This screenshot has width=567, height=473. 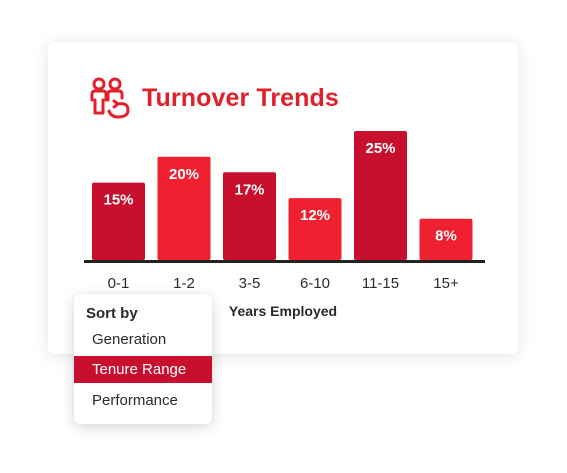 What do you see at coordinates (446, 283) in the screenshot?
I see `tick-label-15+: 15+` at bounding box center [446, 283].